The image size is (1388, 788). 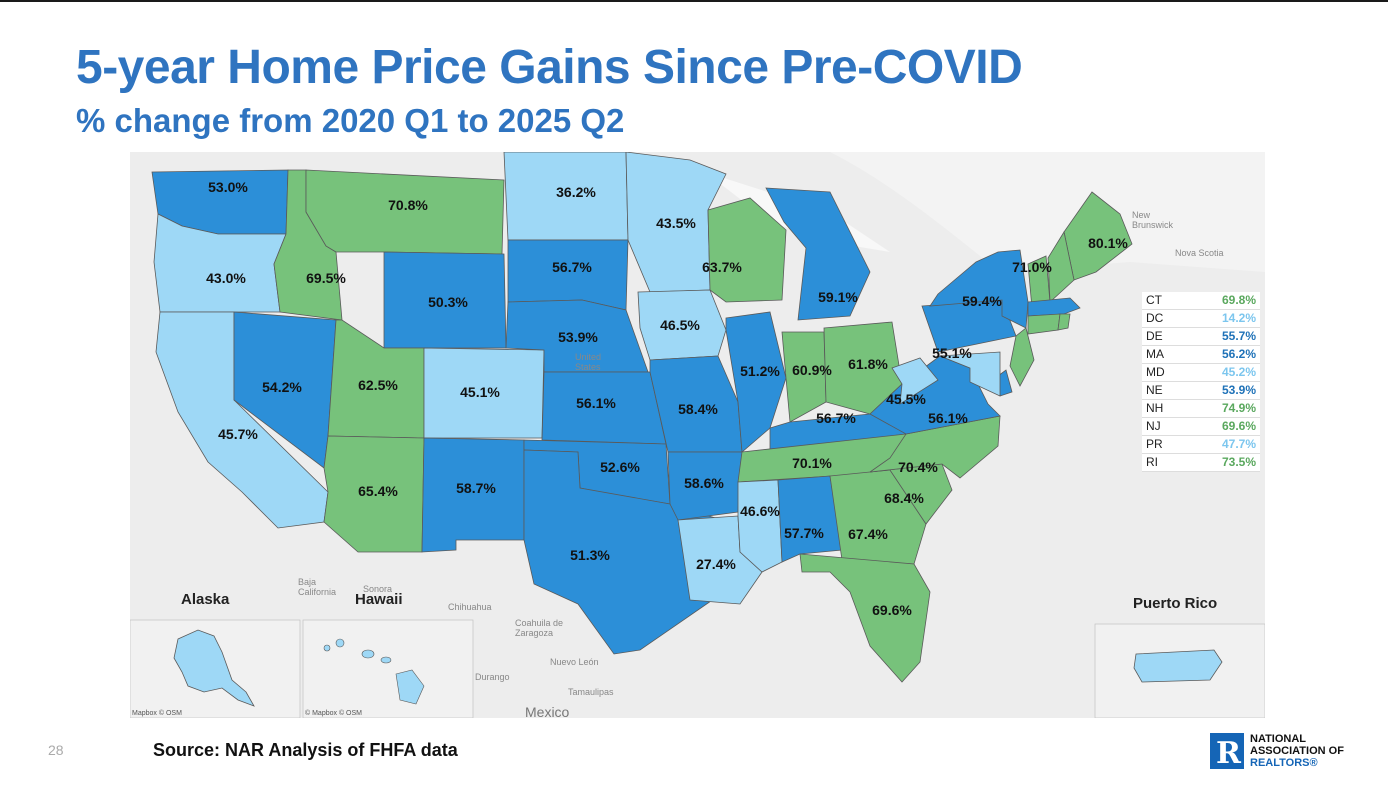 What do you see at coordinates (1178, 666) in the screenshot?
I see `state-PR` at bounding box center [1178, 666].